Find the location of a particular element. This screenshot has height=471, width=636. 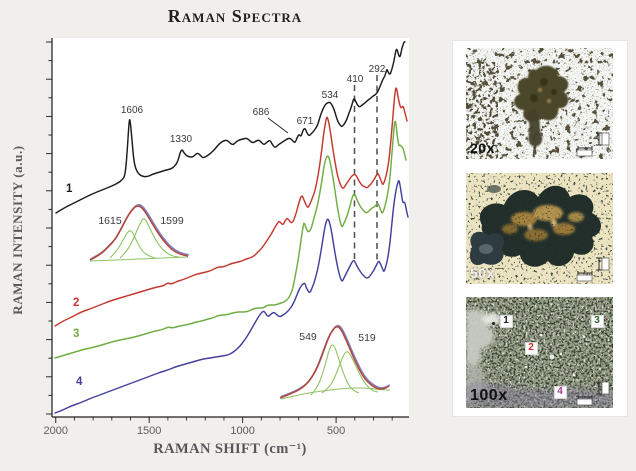

x-tick-label: 500 is located at coordinates (336, 431).